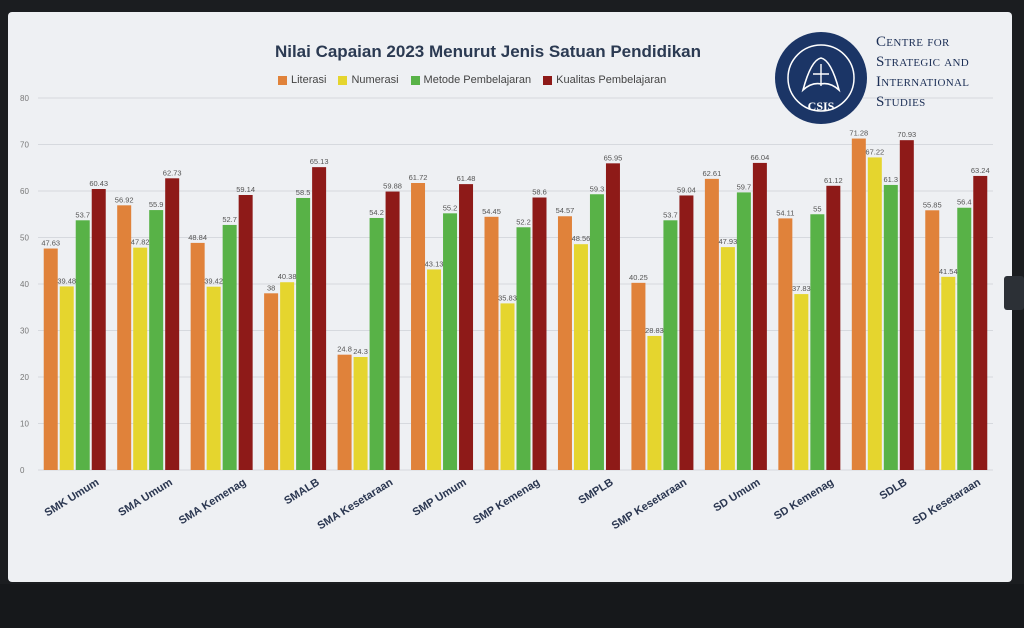 The height and width of the screenshot is (628, 1024). What do you see at coordinates (913, 42) in the screenshot?
I see `org-line-1: Centre for` at bounding box center [913, 42].